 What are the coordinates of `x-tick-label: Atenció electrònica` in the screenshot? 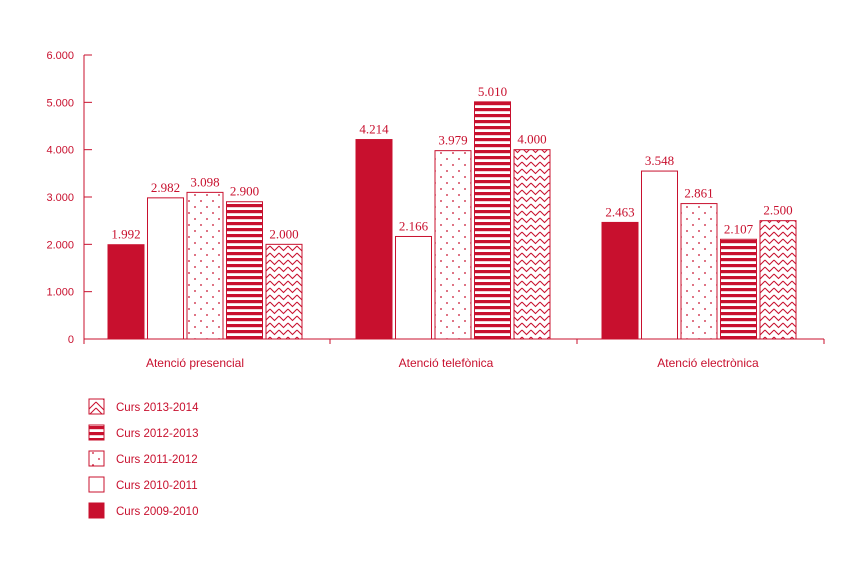 It's located at (708, 363).